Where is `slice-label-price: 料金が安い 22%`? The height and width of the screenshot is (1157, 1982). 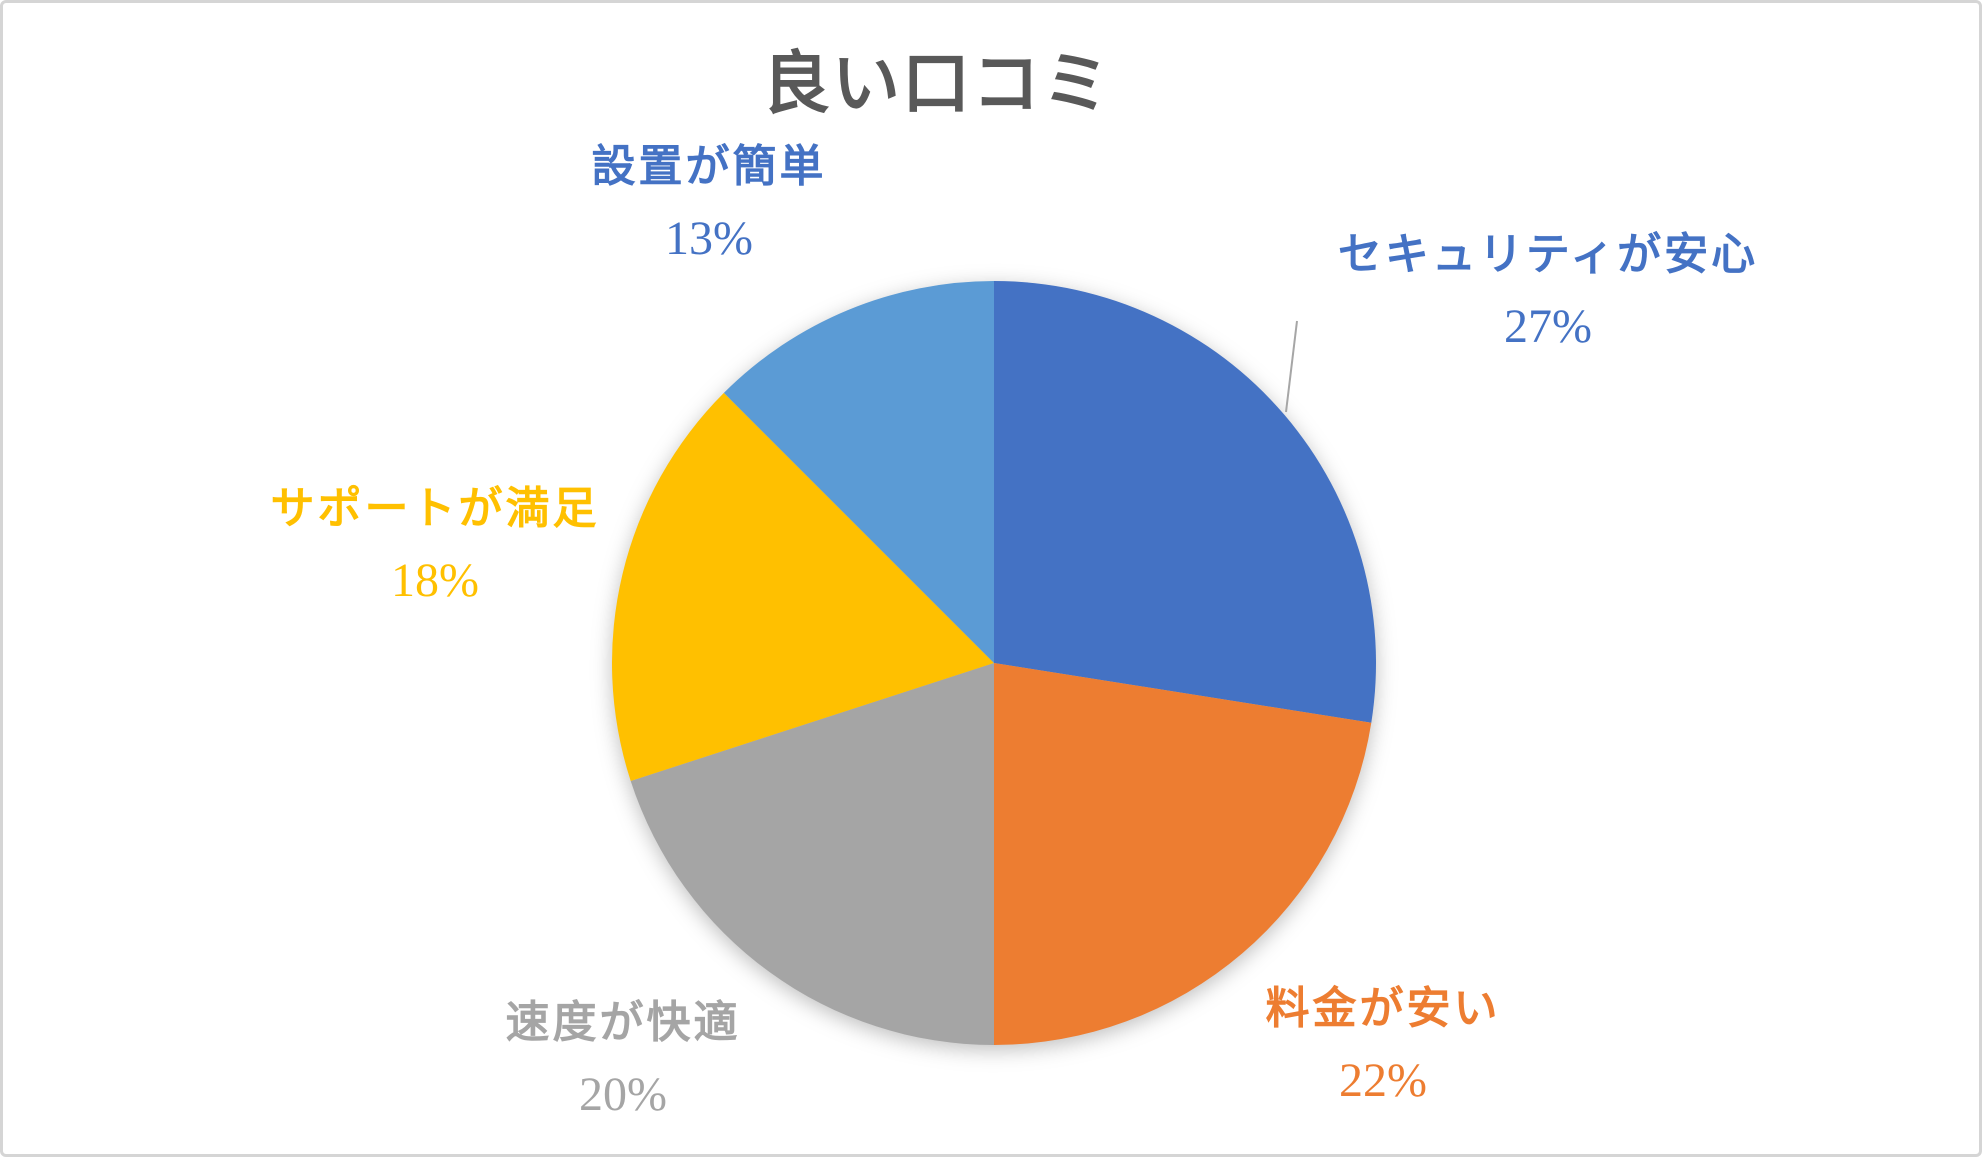
slice-label-price: 料金が安い 22% is located at coordinates (1383, 1046).